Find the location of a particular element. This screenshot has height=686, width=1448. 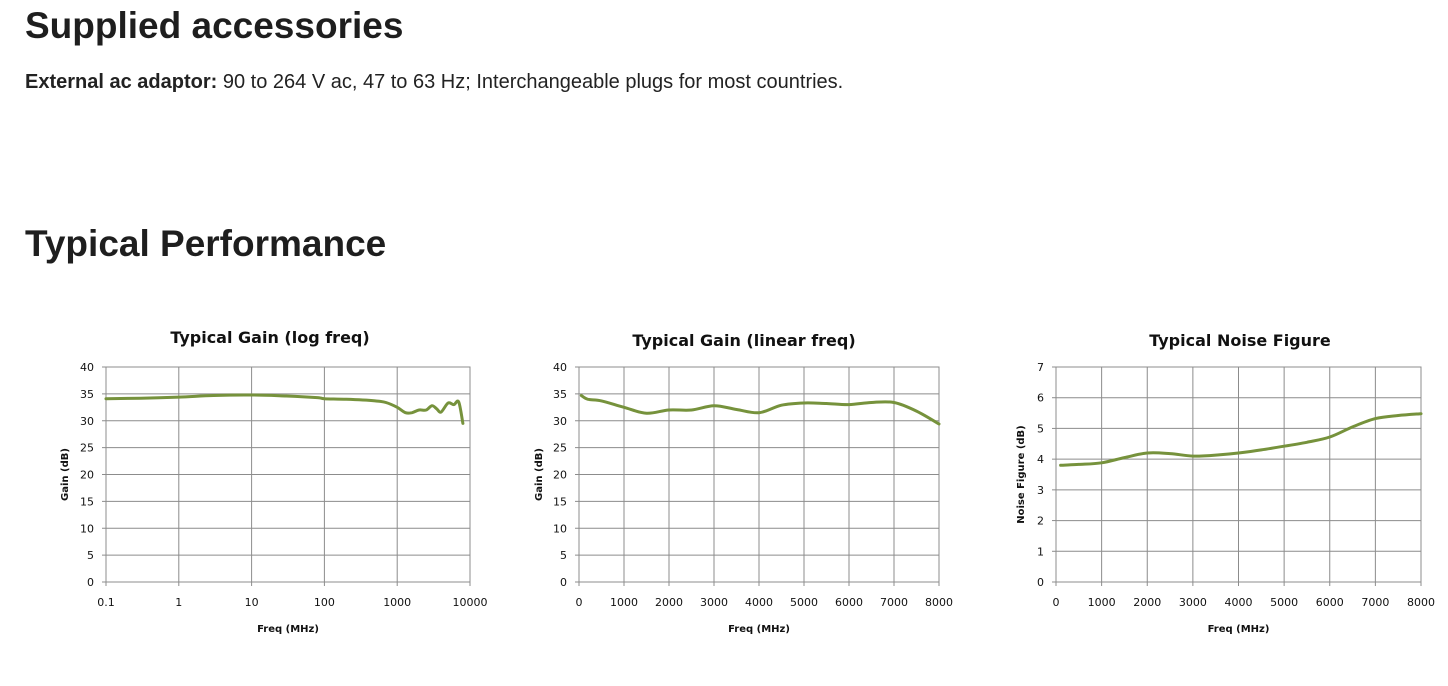

plot-area-border is located at coordinates (288, 474).